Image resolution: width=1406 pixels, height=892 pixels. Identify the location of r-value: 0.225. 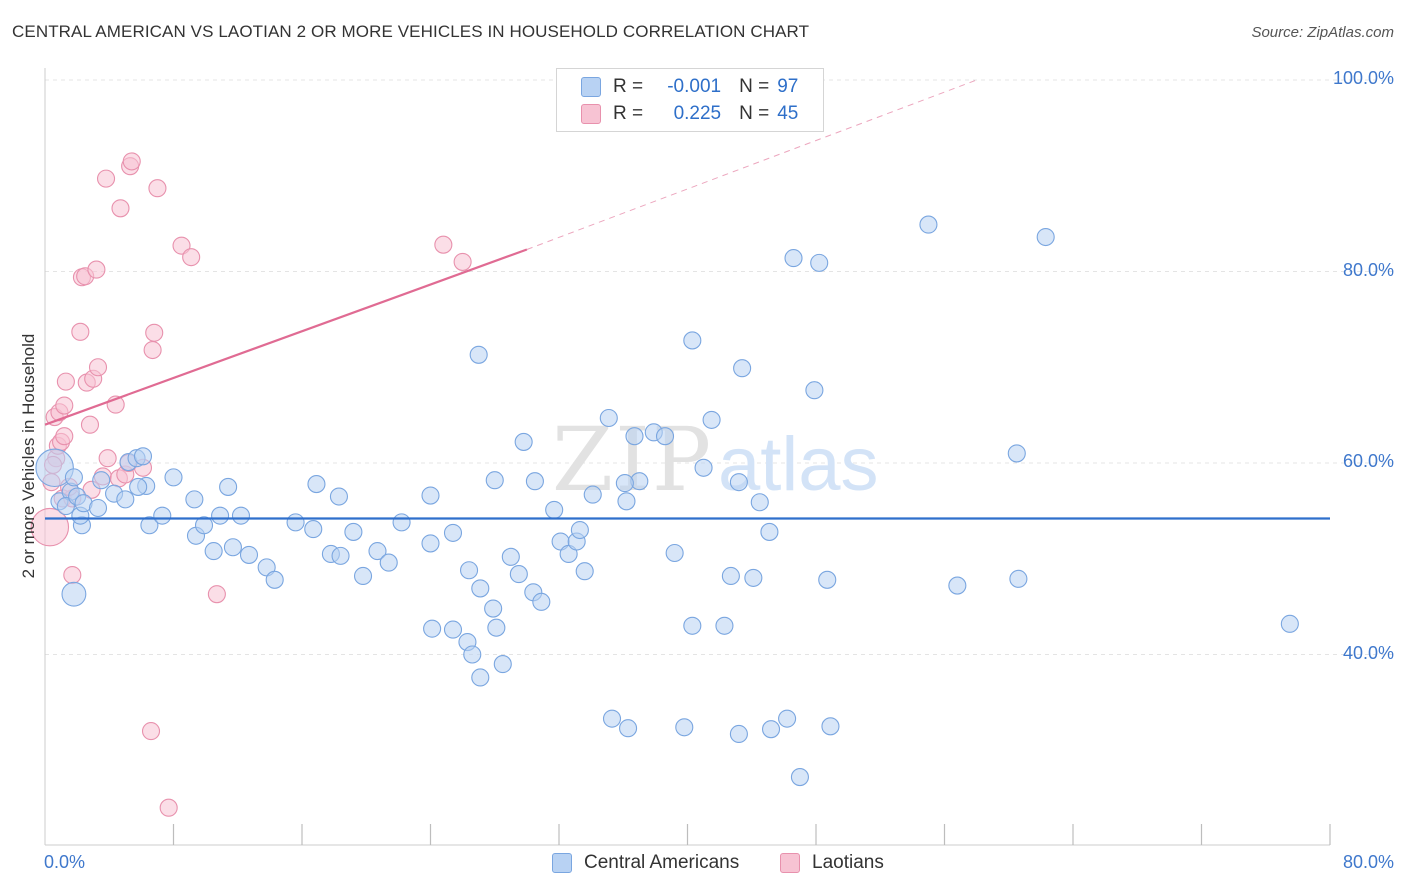
(697, 113).